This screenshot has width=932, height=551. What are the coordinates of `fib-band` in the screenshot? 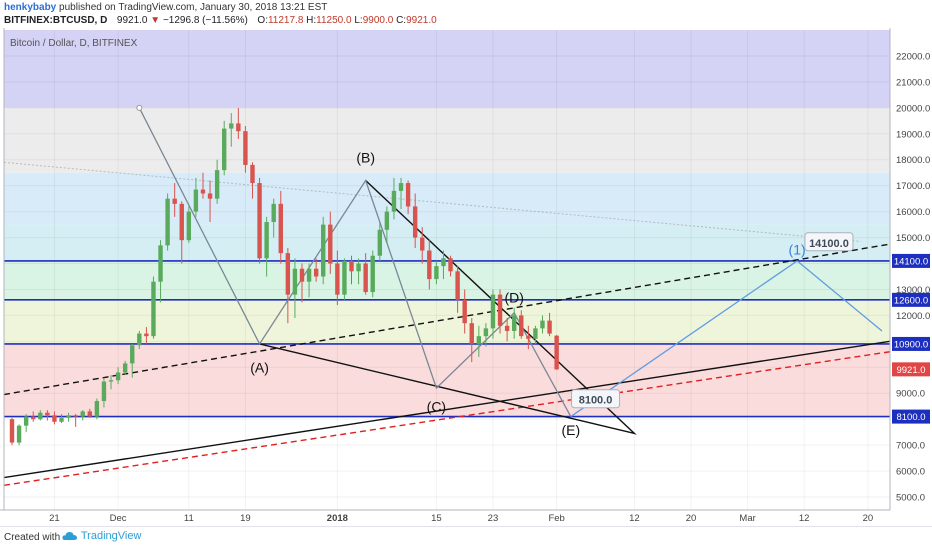 It's located at (447, 140).